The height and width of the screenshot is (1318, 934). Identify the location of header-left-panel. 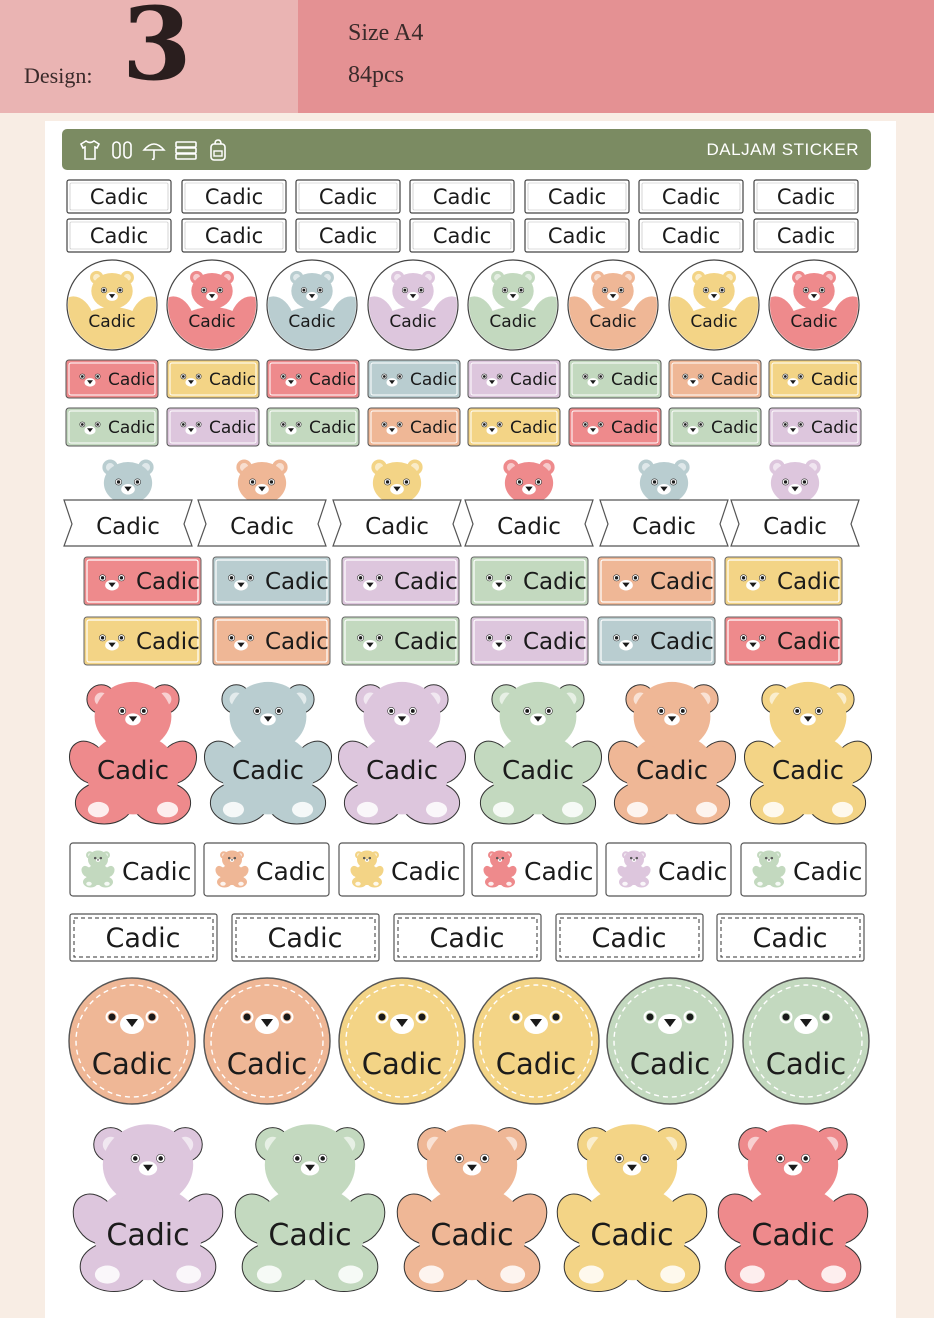
(149, 56).